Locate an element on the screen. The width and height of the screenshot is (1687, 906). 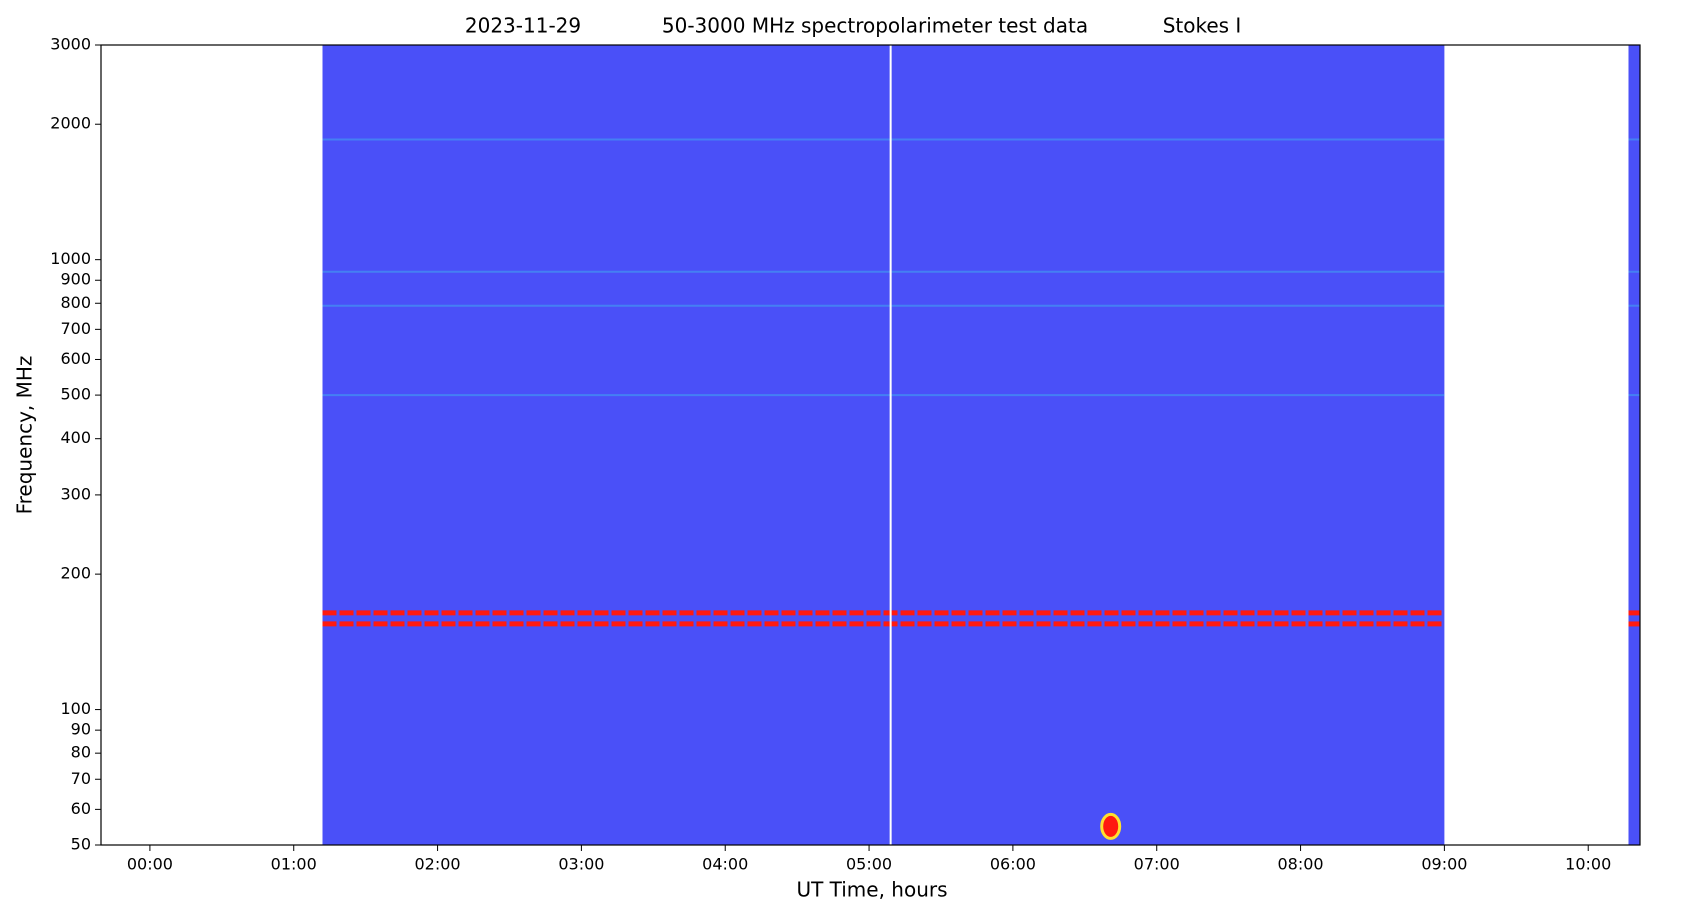
y-tick-label: 900 is located at coordinates (75, 279).